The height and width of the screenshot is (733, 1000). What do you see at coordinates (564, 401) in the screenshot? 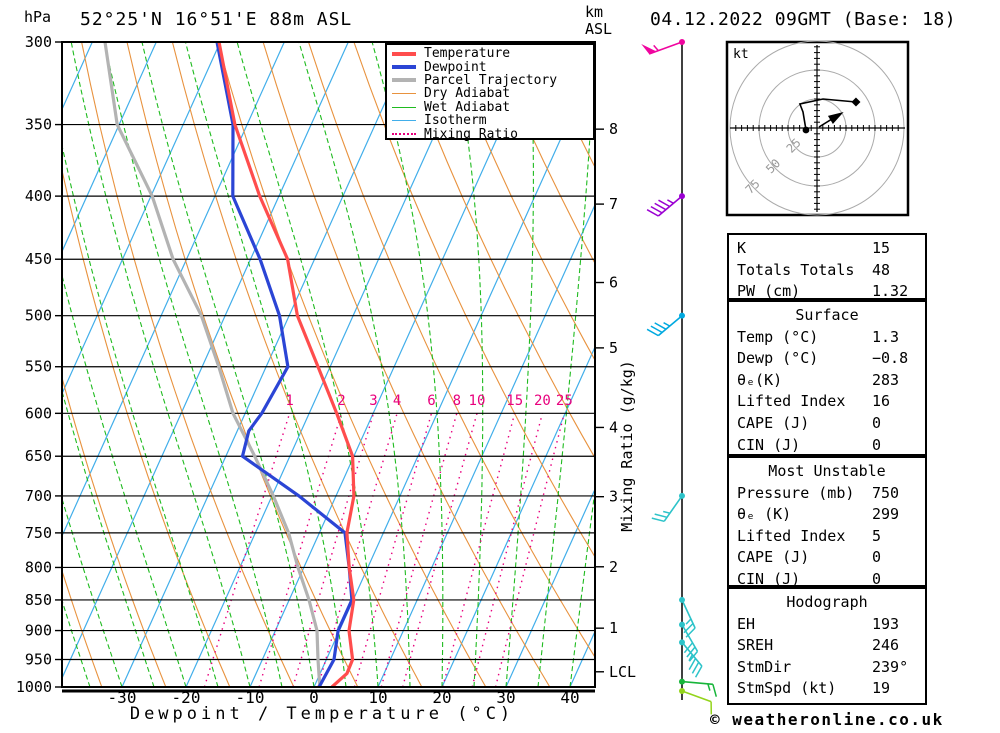
I see `svg-text: 25` at bounding box center [564, 401].